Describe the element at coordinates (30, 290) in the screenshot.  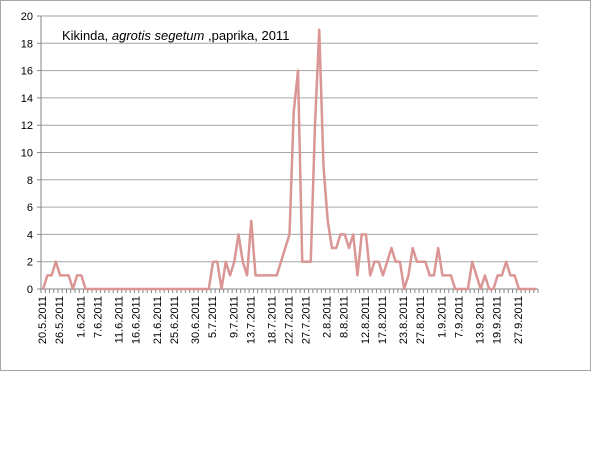
I see `y-tick-label: 0` at that location.